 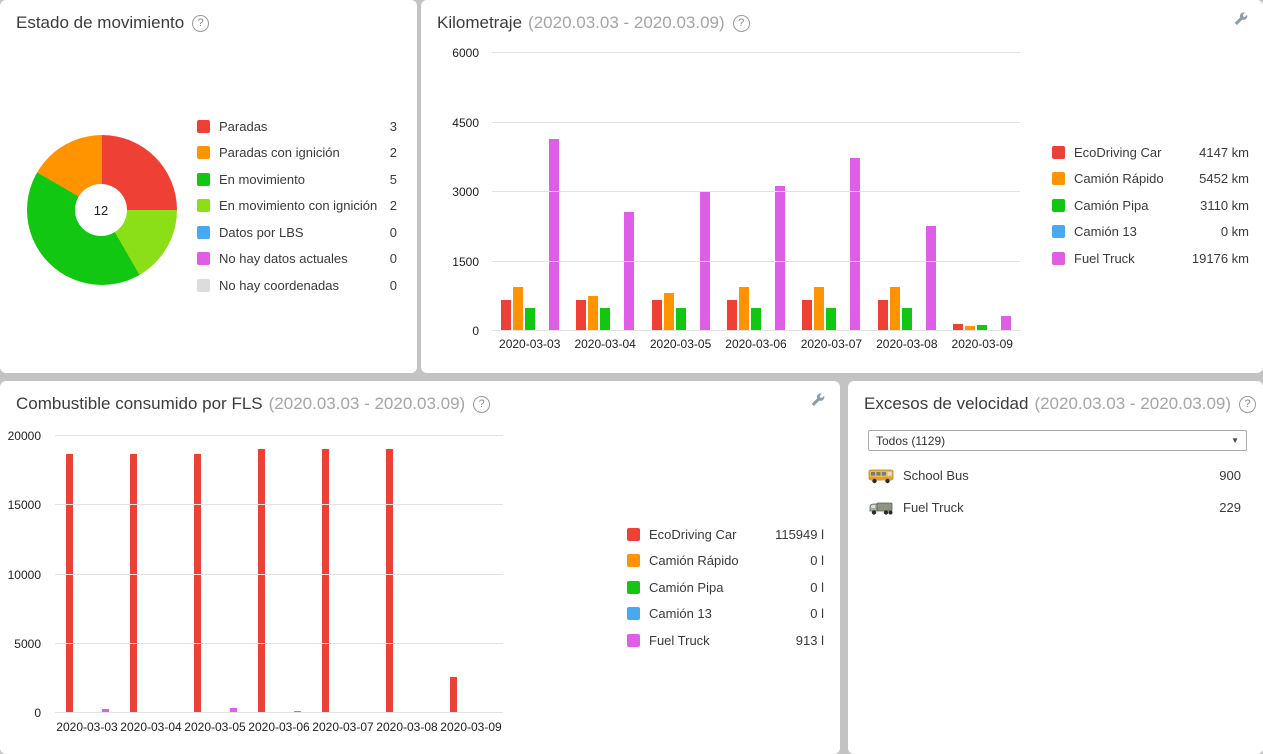 What do you see at coordinates (465, 192) in the screenshot?
I see `y-tick-label: 3000` at bounding box center [465, 192].